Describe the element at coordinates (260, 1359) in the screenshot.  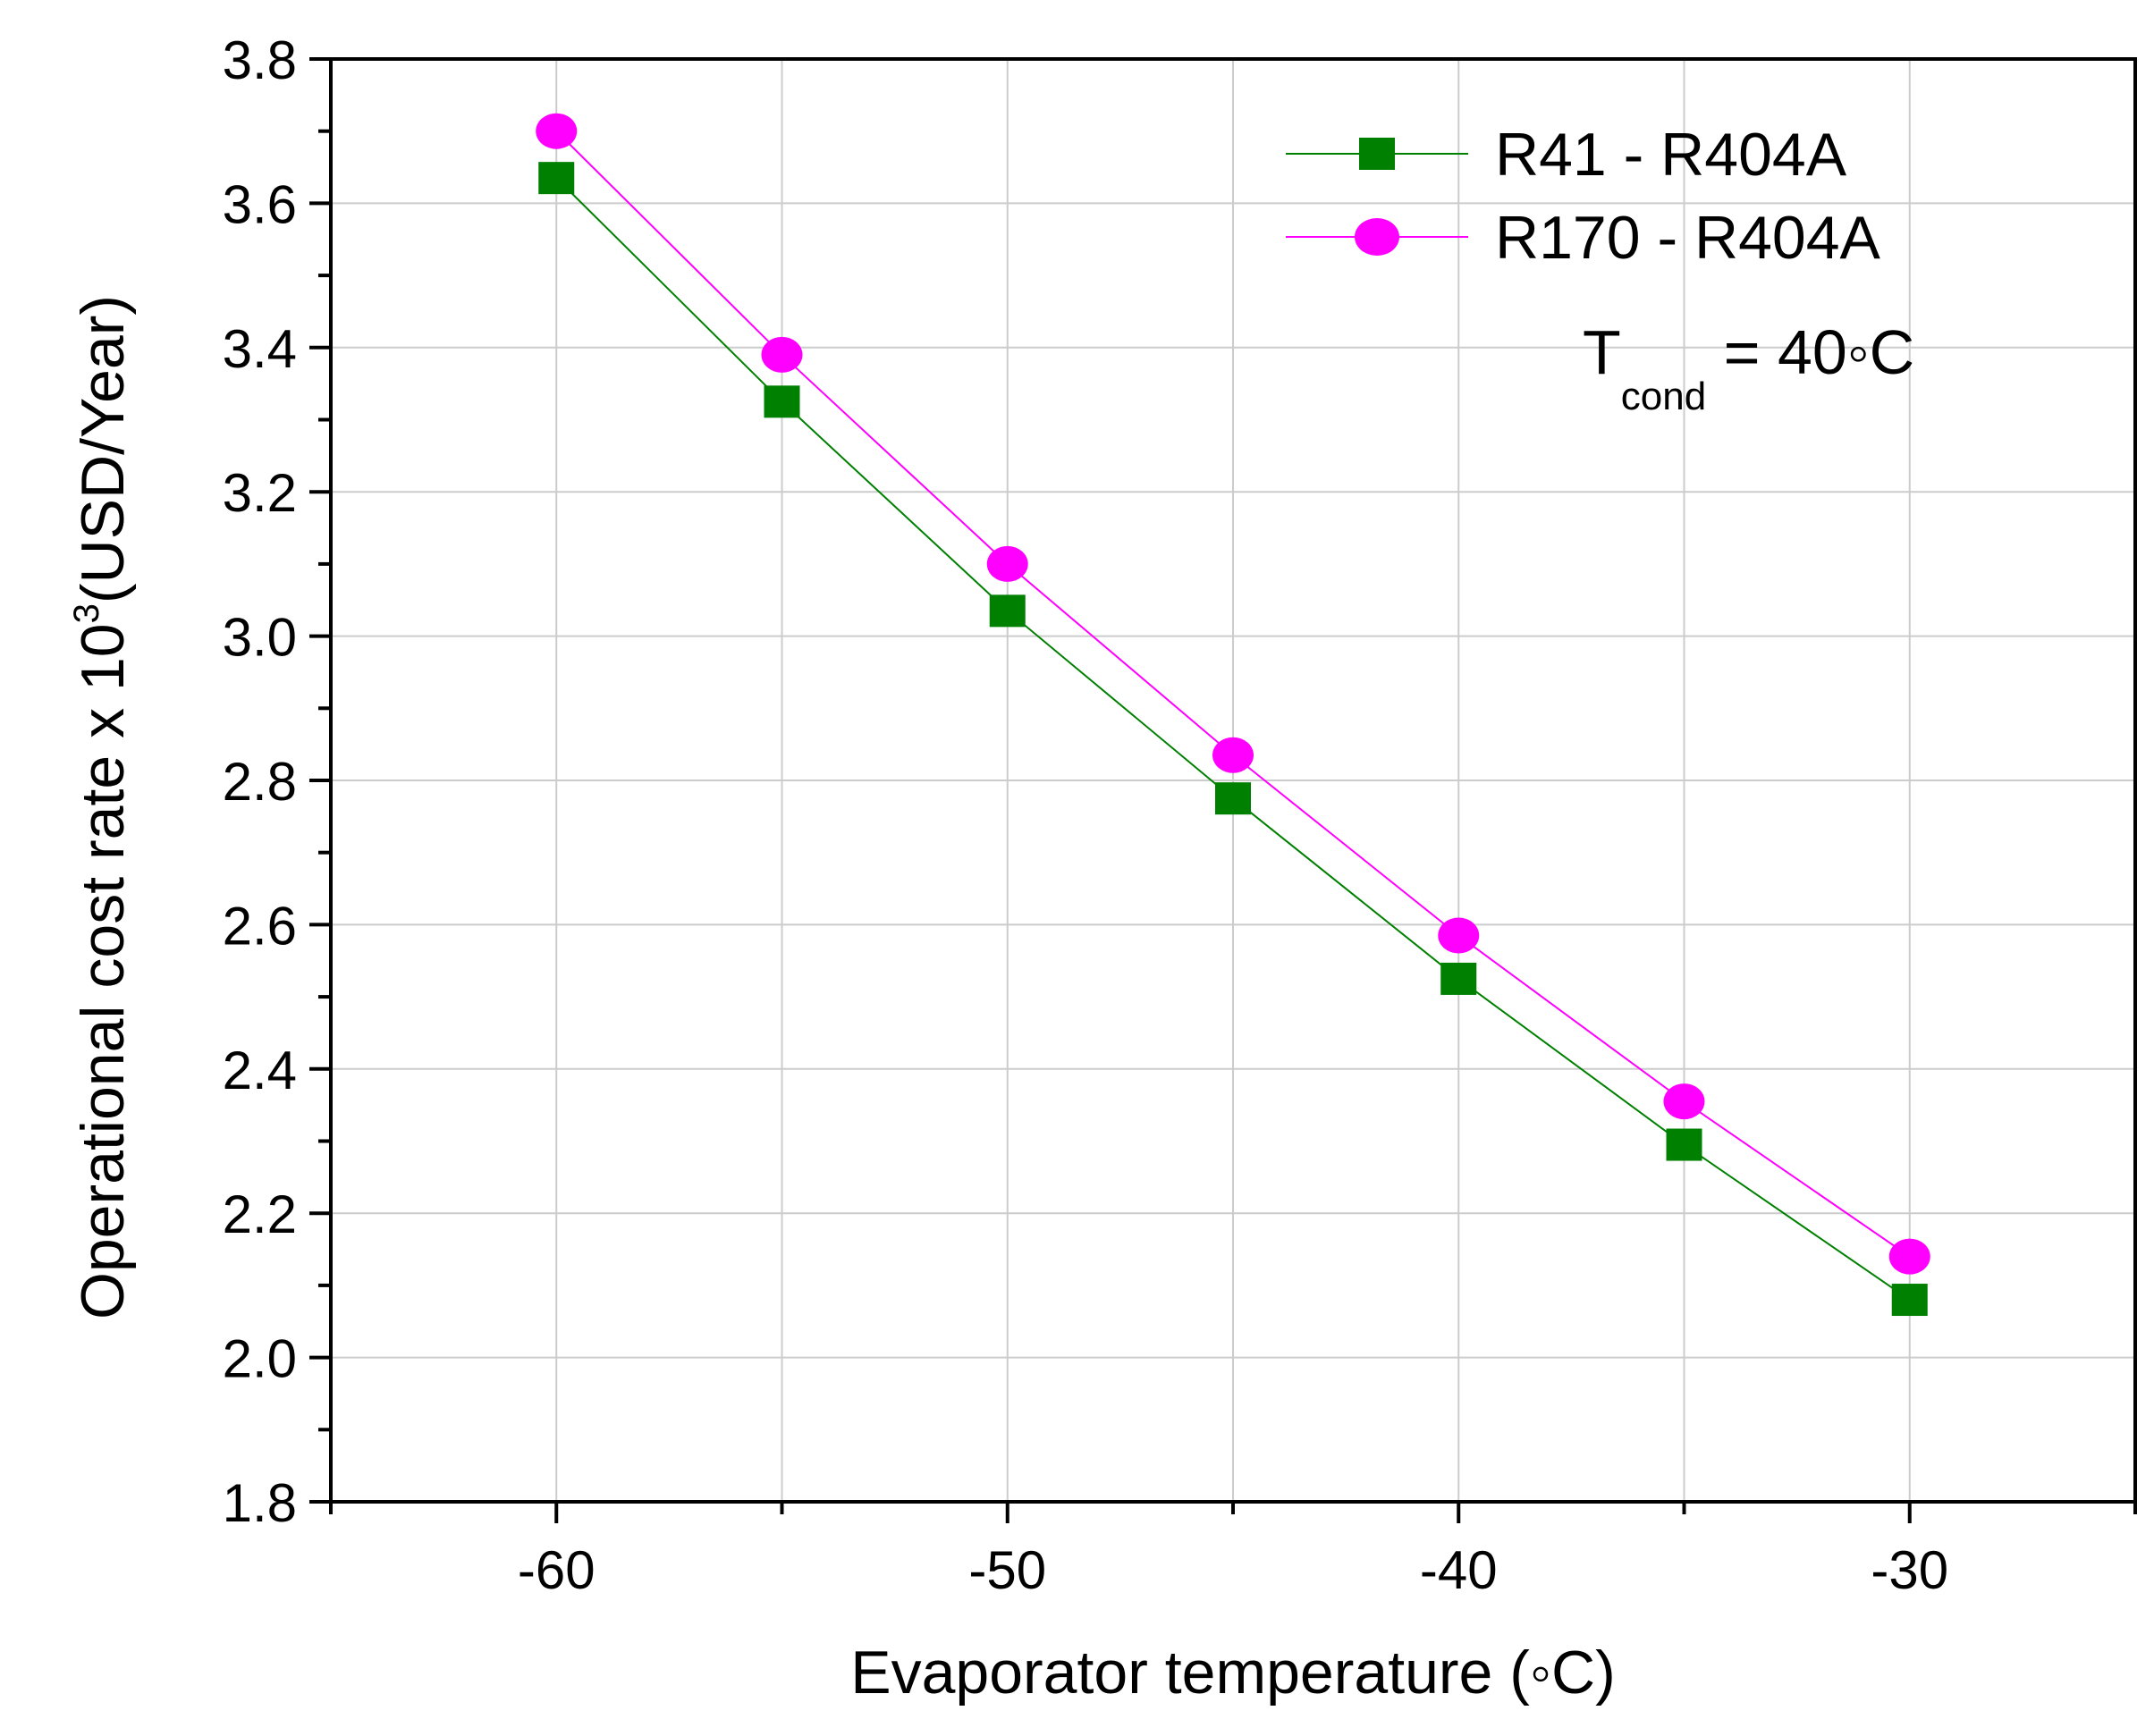
I see `y-tick-label: 2.0` at that location.